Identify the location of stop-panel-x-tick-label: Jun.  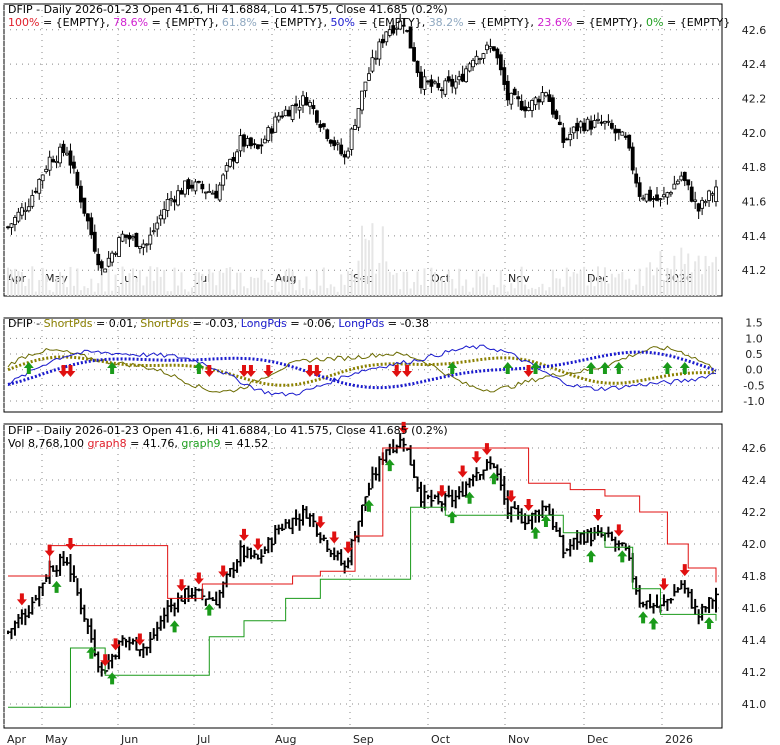
(129, 739).